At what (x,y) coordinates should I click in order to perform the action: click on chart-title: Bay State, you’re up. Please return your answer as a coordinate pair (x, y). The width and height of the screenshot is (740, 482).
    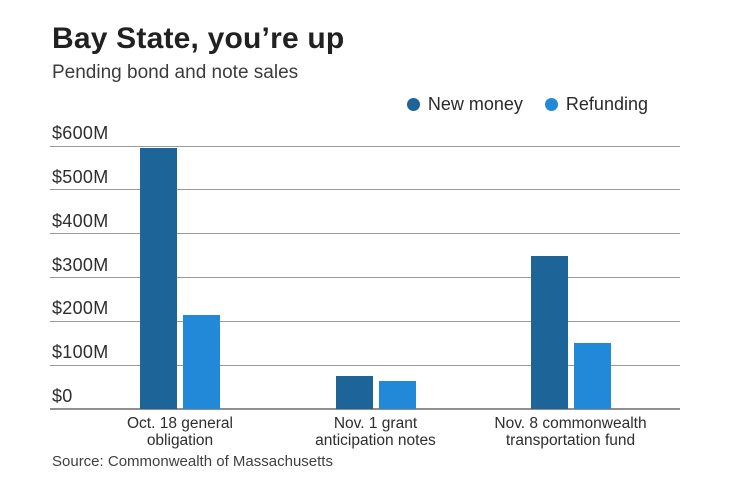
    Looking at the image, I should click on (198, 38).